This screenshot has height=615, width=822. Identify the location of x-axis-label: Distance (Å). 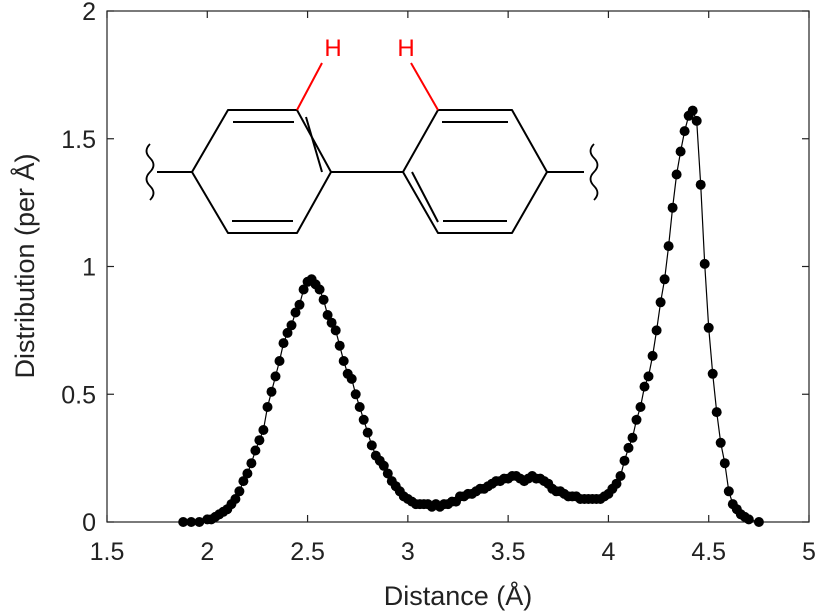
(458, 595).